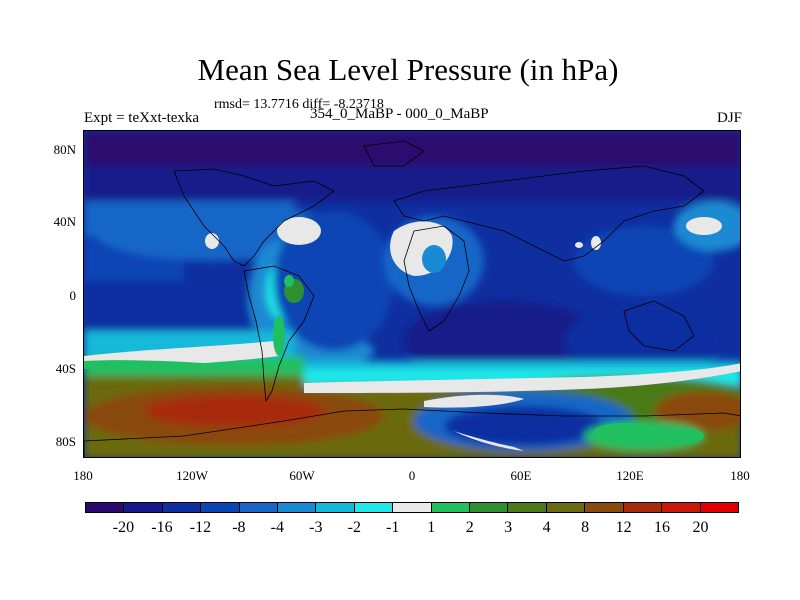 The width and height of the screenshot is (800, 600). Describe the element at coordinates (585, 527) in the screenshot. I see `colorbar-label: 8` at that location.